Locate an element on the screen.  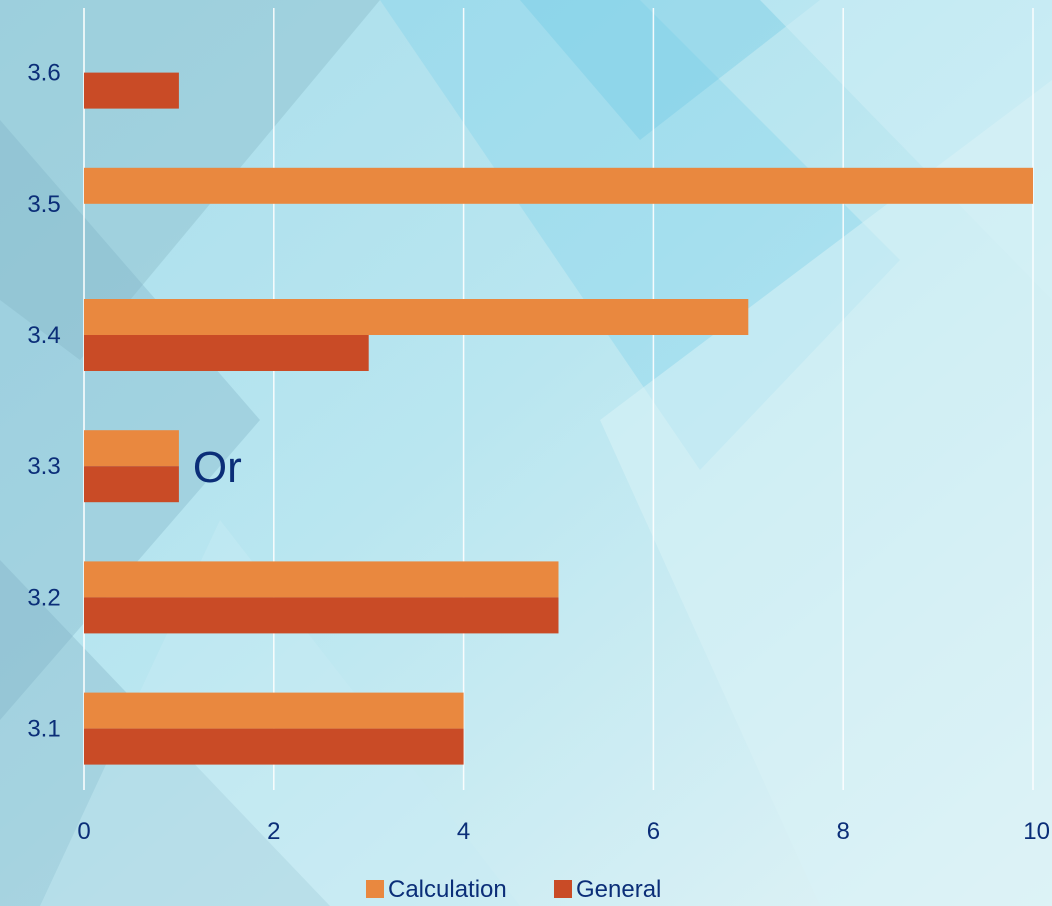
legend-swatch-calculation is located at coordinates (375, 889).